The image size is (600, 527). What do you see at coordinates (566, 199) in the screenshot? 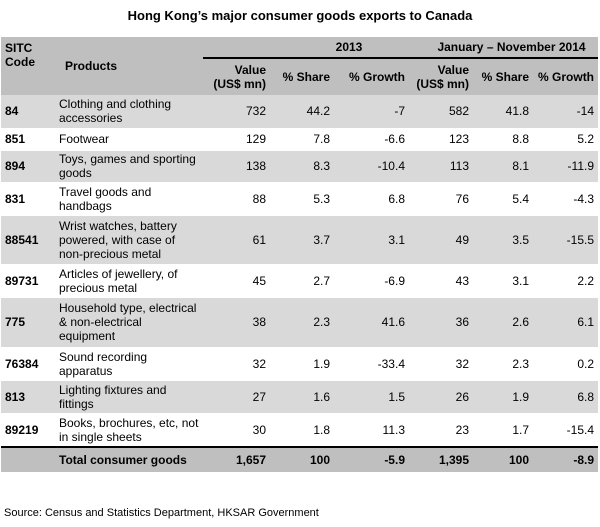
I see `growth-2014: -4.3` at bounding box center [566, 199].